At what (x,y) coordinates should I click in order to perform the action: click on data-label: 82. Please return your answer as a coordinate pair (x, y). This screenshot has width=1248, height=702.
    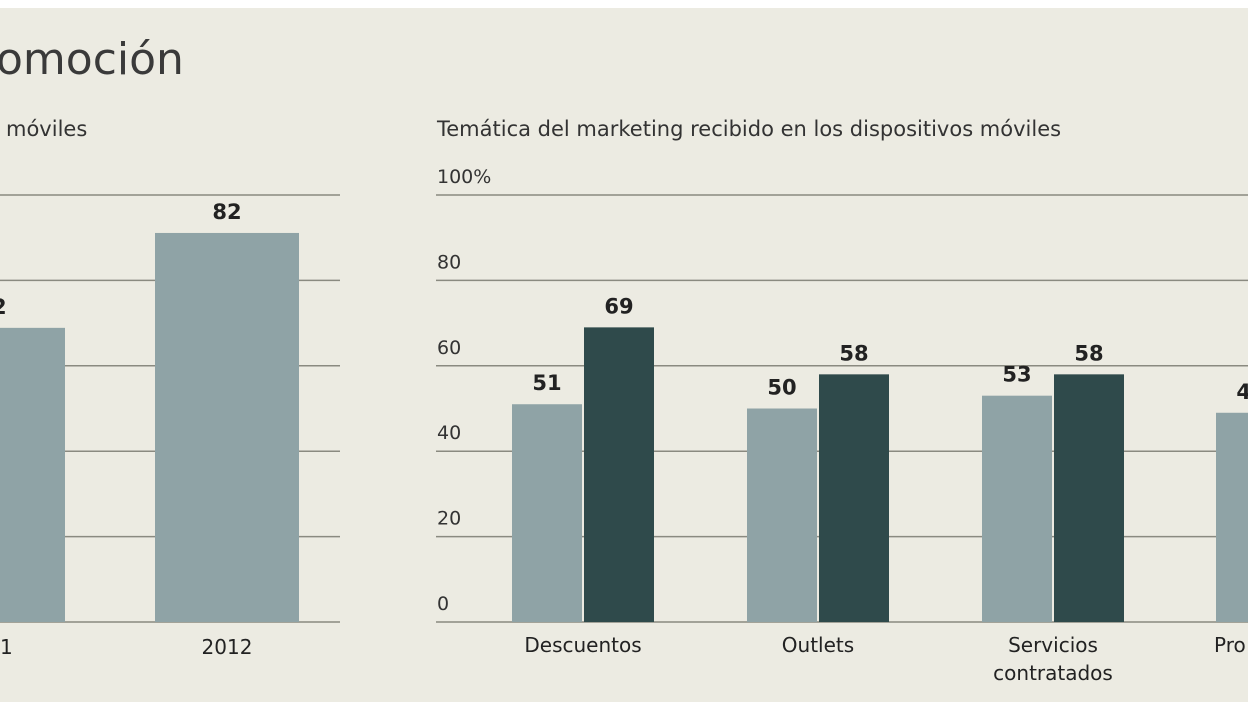
    Looking at the image, I should click on (226, 212).